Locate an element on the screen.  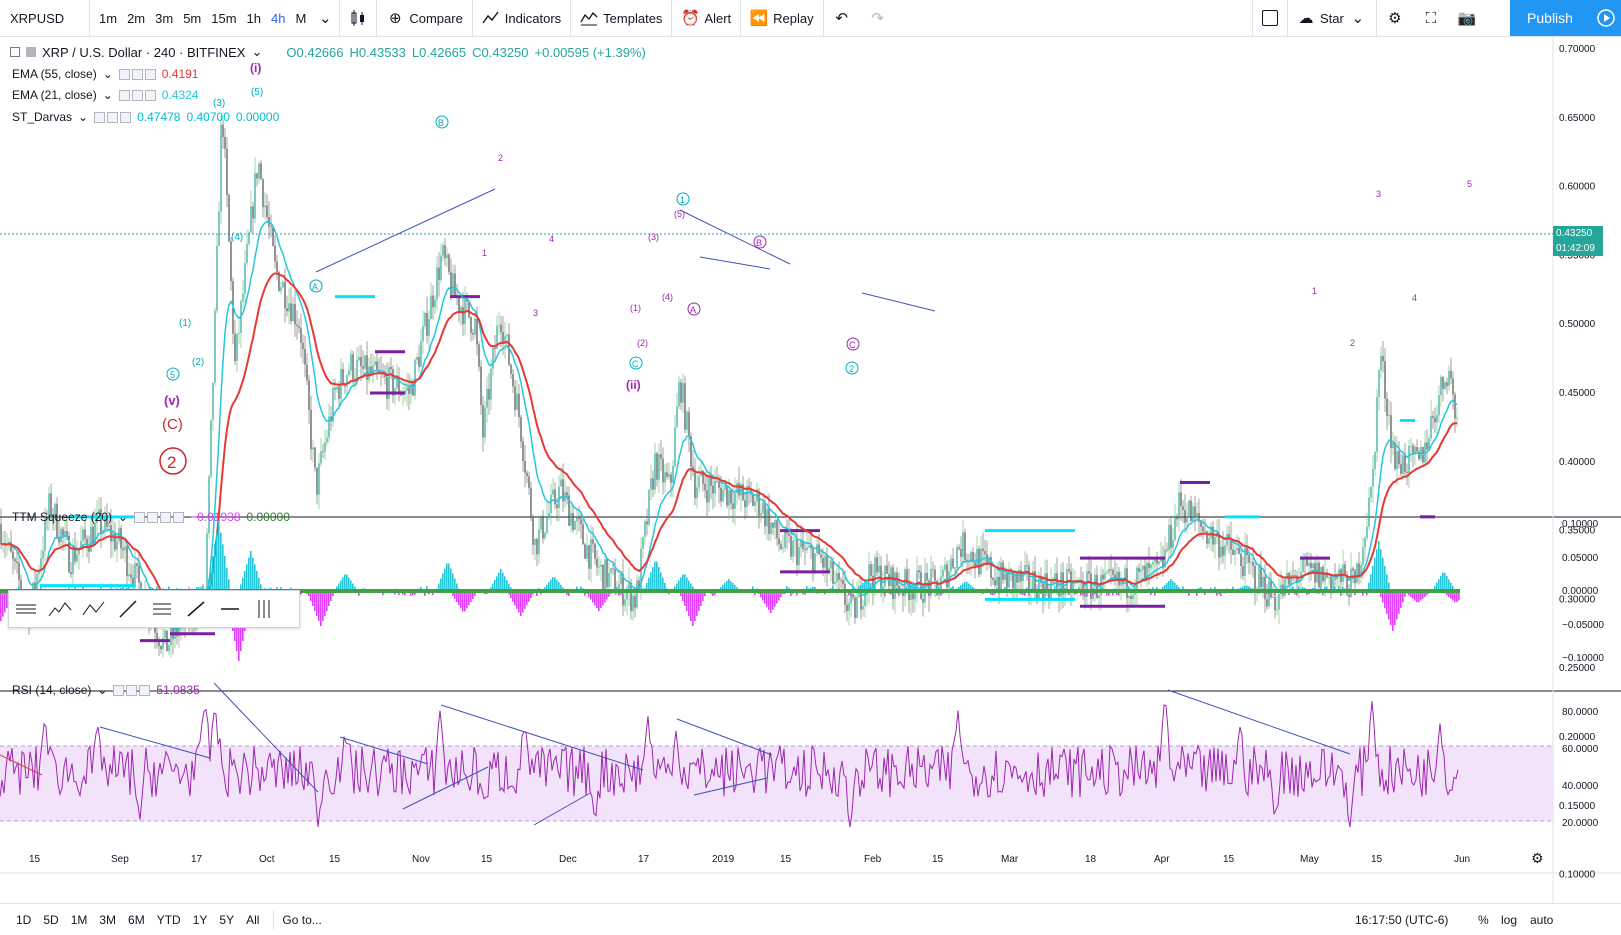
rsi-axis: 80.0000 60.0000 40.0000 20.0000 is located at coordinates (1580, 768).